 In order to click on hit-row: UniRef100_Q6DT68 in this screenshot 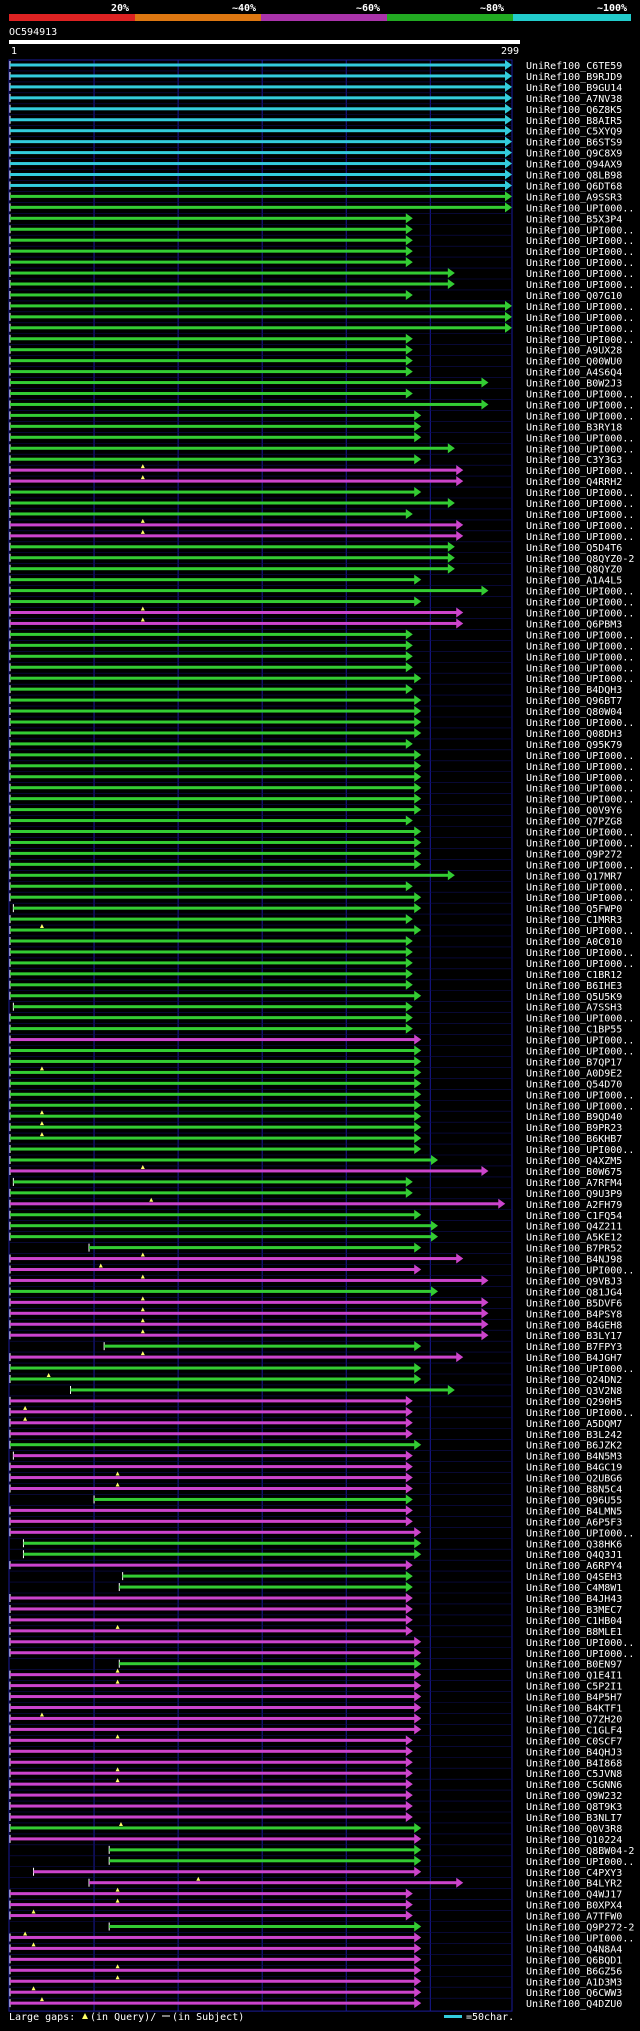, I will do `click(315, 186)`.